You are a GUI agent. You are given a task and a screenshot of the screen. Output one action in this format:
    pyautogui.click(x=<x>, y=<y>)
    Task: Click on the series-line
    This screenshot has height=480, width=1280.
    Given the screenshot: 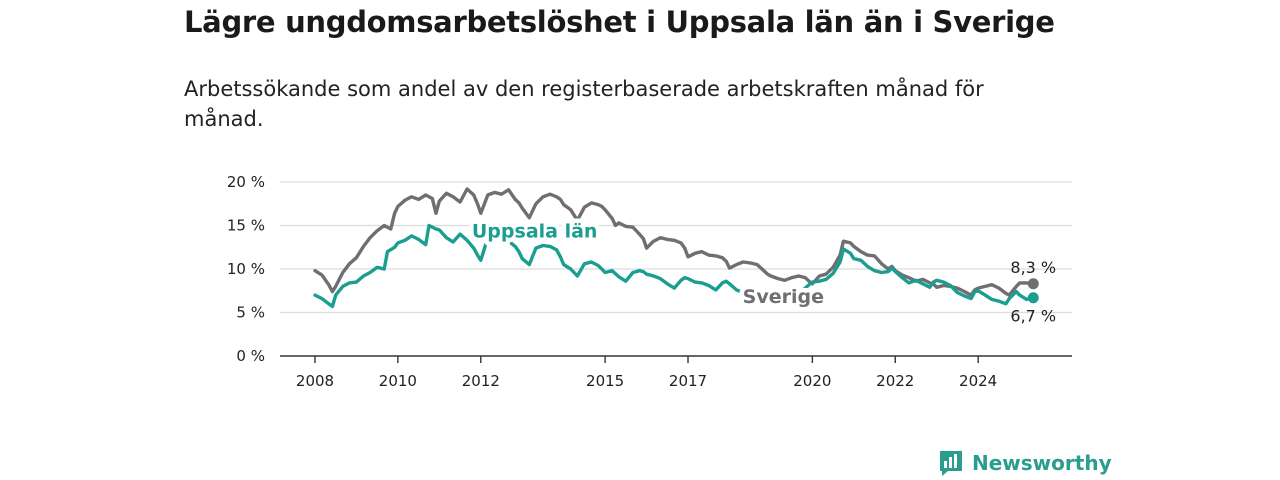 What is the action you would take?
    pyautogui.click(x=674, y=266)
    